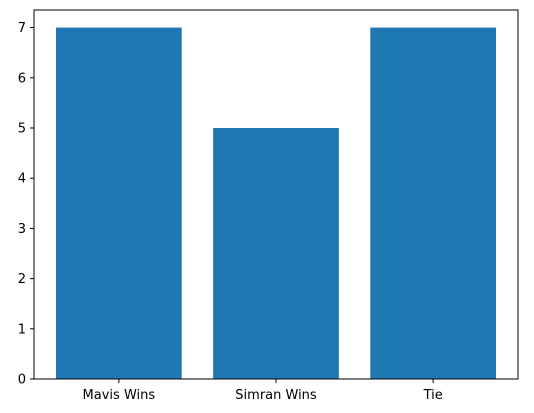 This screenshot has height=413, width=534. I want to click on y-tick-label: 6, so click(22, 78).